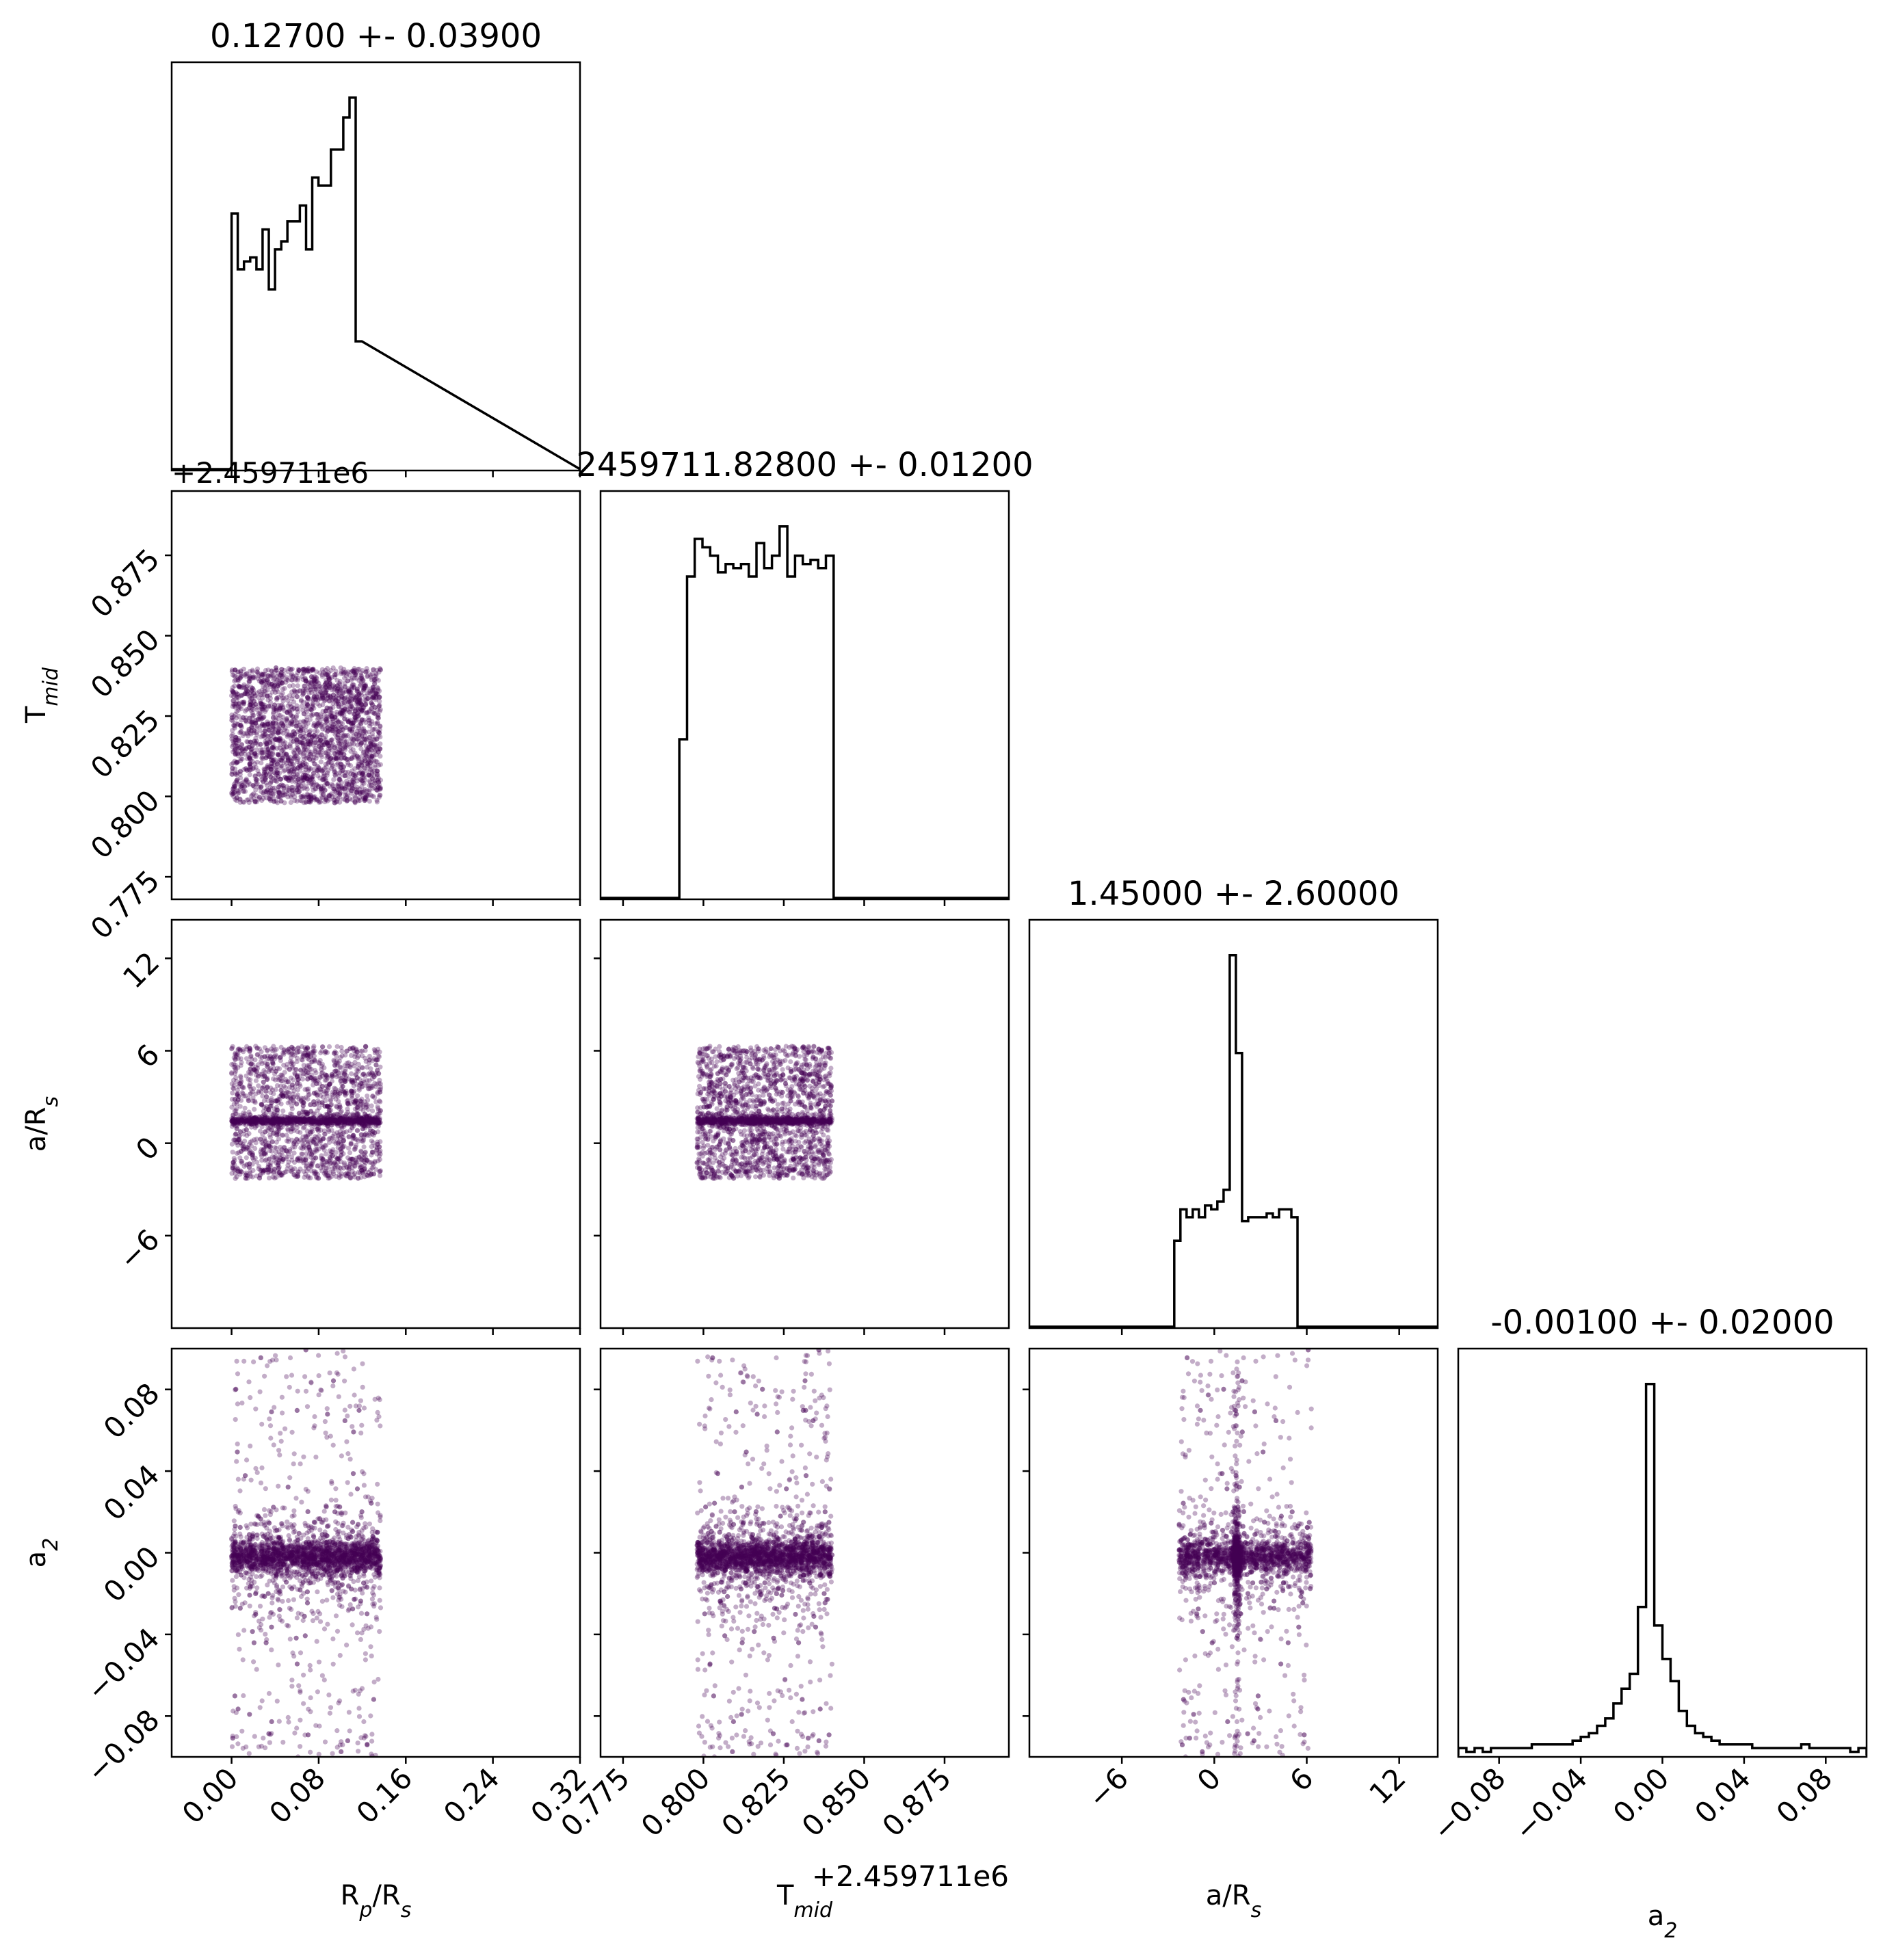  What do you see at coordinates (376, 36) in the screenshot?
I see `title-rp: 0.12700 +- 0.03900` at bounding box center [376, 36].